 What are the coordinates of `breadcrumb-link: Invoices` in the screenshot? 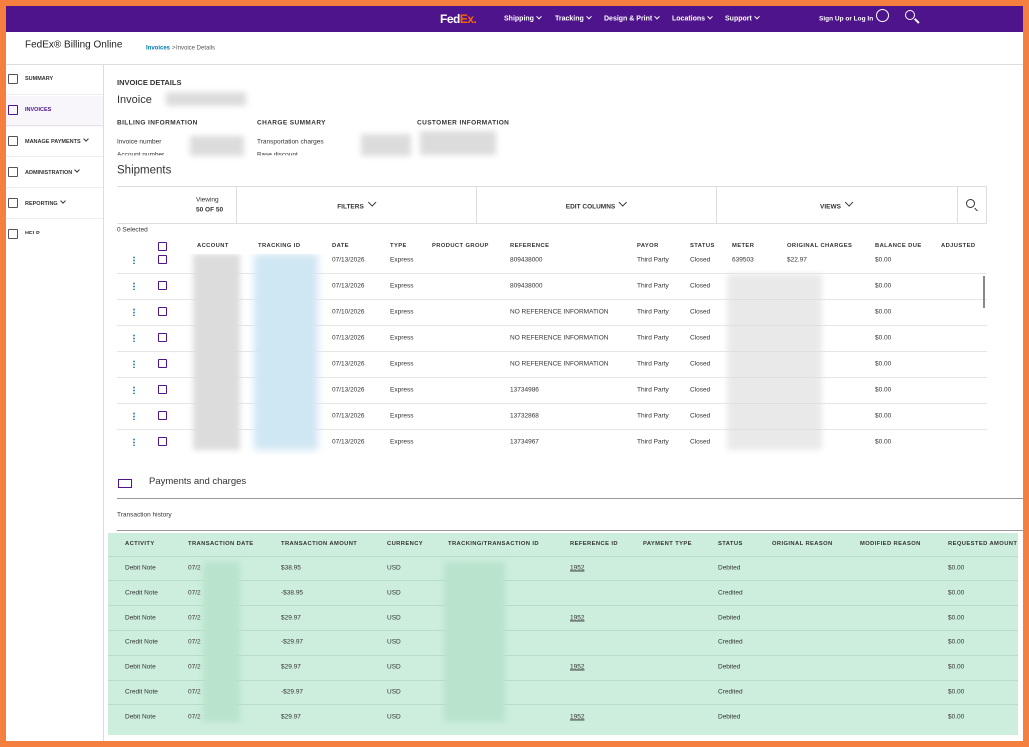 It's located at (158, 48).